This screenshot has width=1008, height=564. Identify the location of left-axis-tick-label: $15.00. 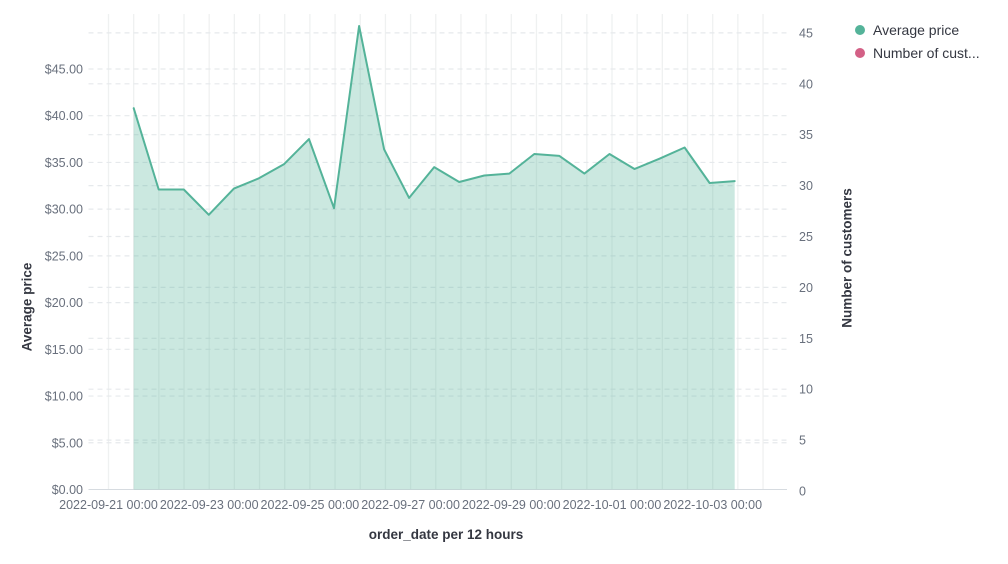
(64, 350).